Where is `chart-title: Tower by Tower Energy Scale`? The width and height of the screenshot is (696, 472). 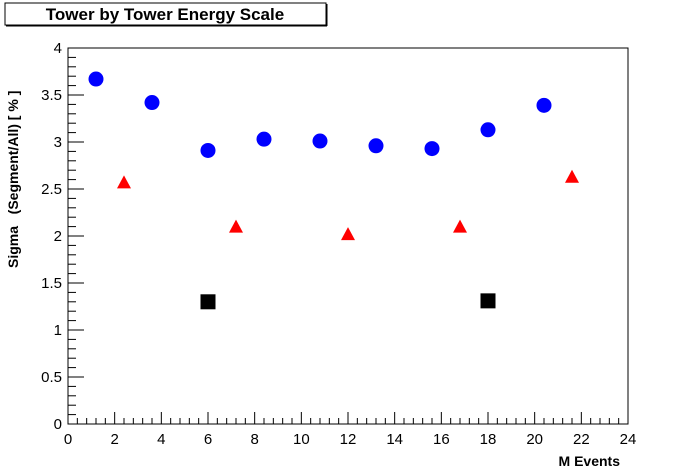
chart-title: Tower by Tower Energy Scale is located at coordinates (165, 14).